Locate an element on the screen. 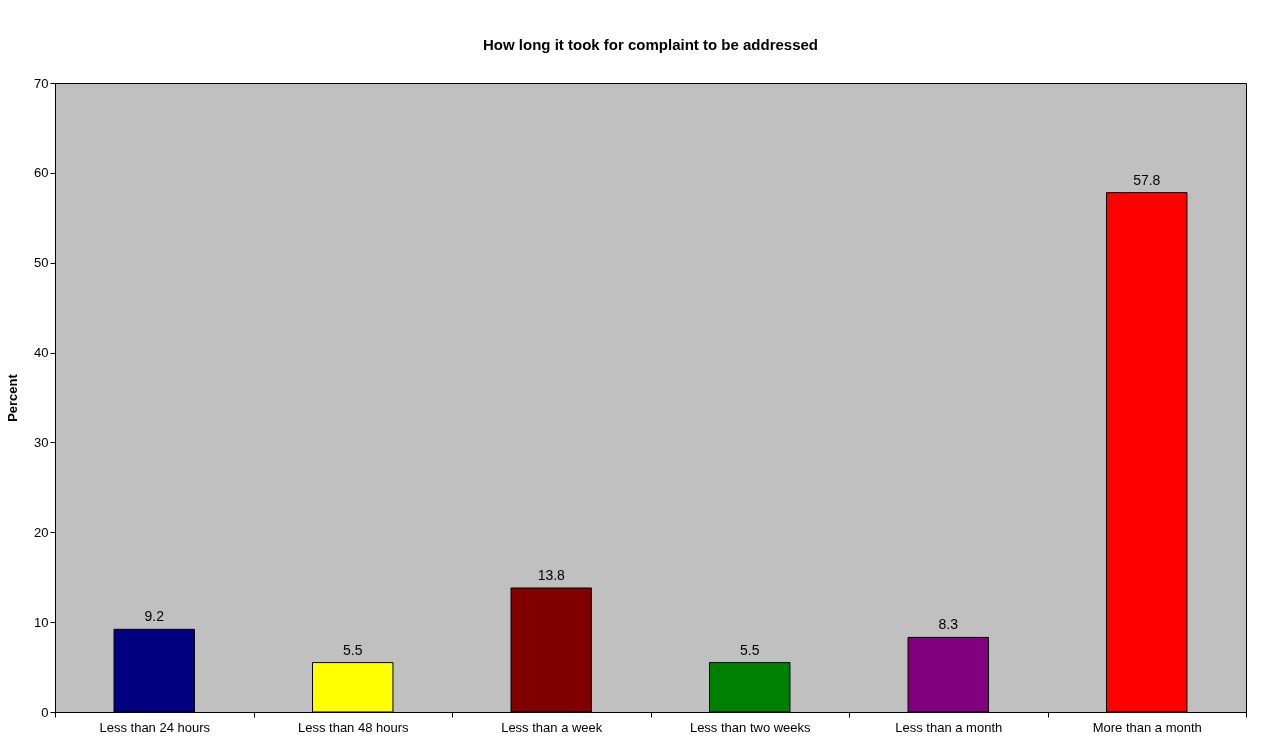 Image resolution: width=1266 pixels, height=740 pixels. x-tick-label: More than a month is located at coordinates (1147, 727).